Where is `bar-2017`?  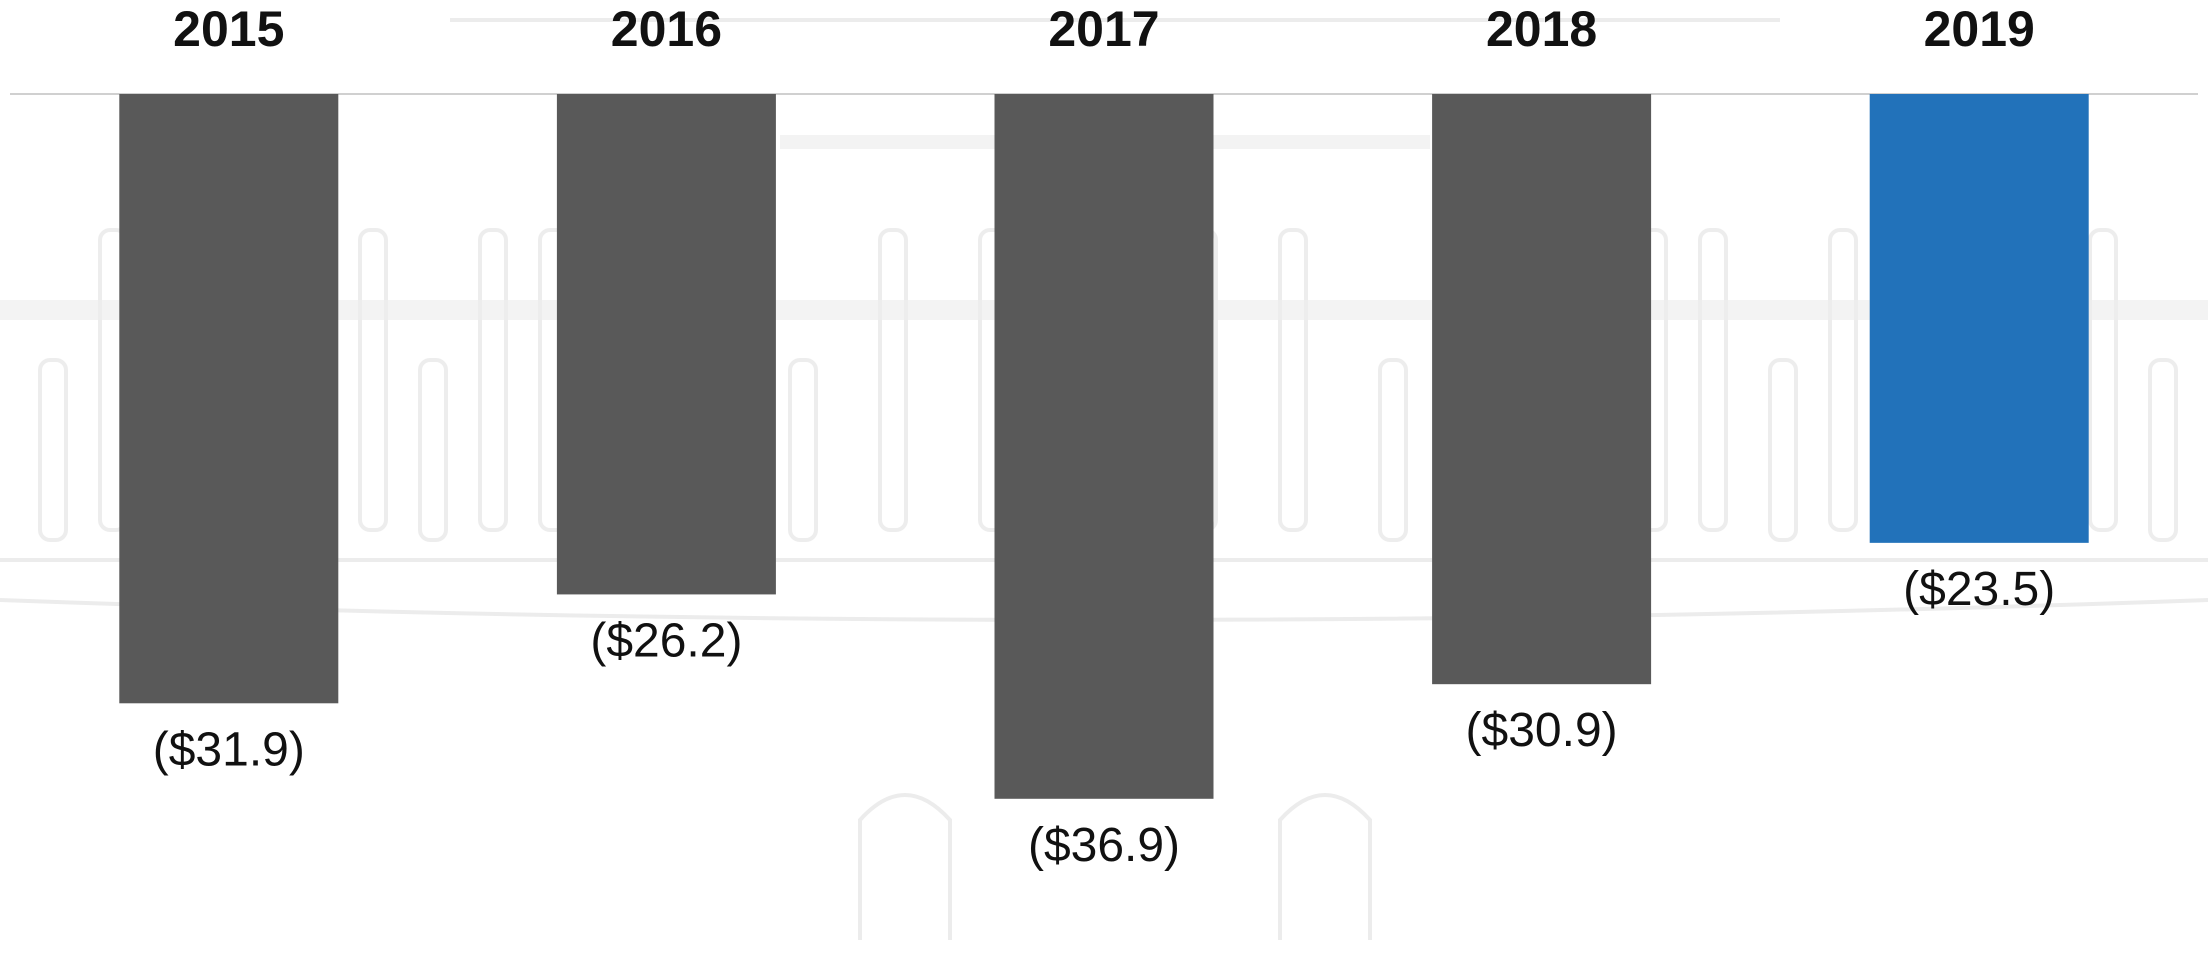
bar-2017 is located at coordinates (1104, 446).